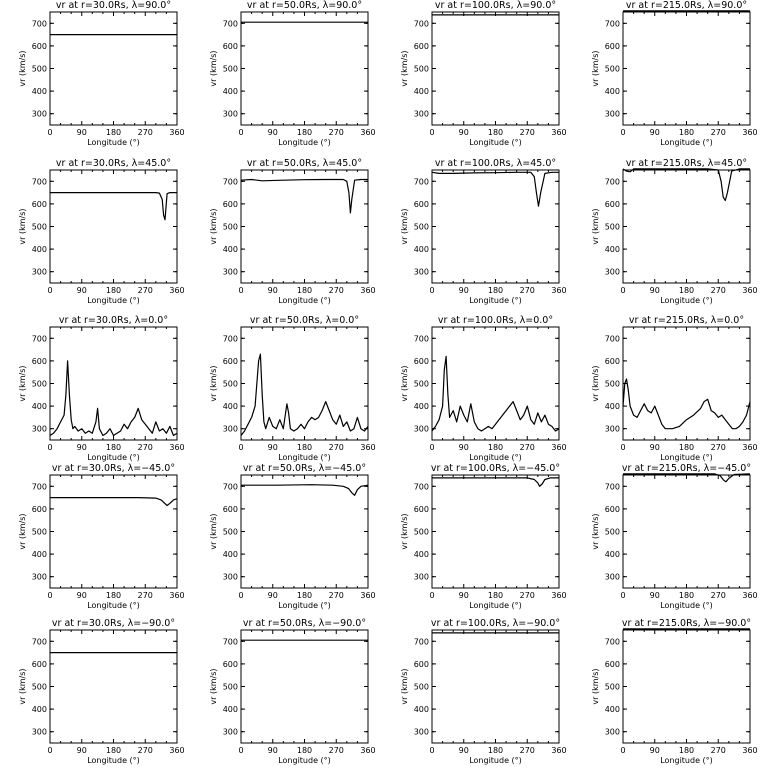 The height and width of the screenshot is (768, 768). I want to click on chart-title: vr at r=215.0Rs, λ=0.0°, so click(686, 320).